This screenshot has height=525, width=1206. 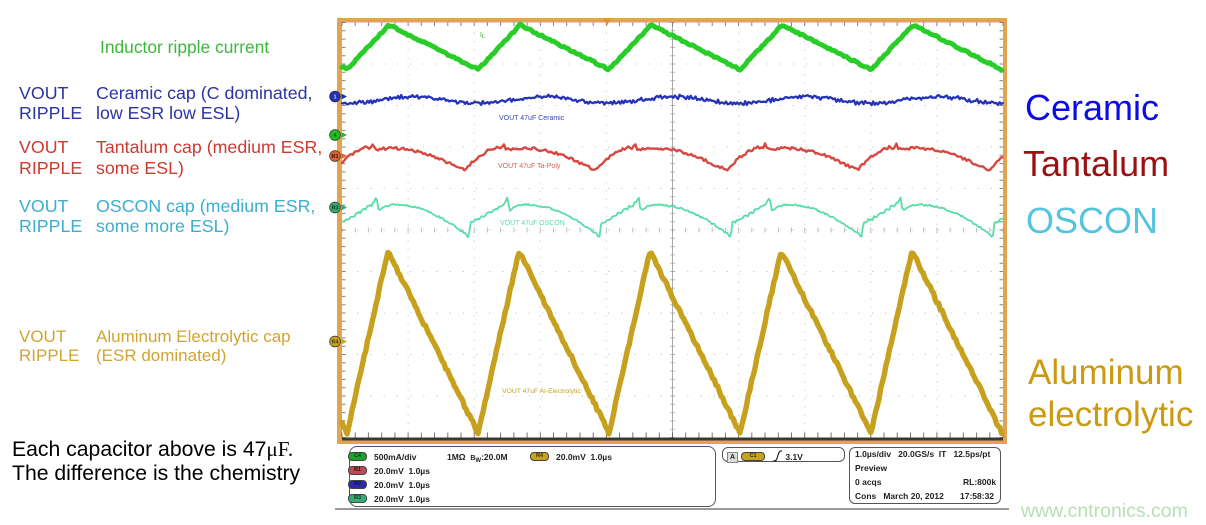 I want to click on svg-text: 4, so click(x=335, y=136).